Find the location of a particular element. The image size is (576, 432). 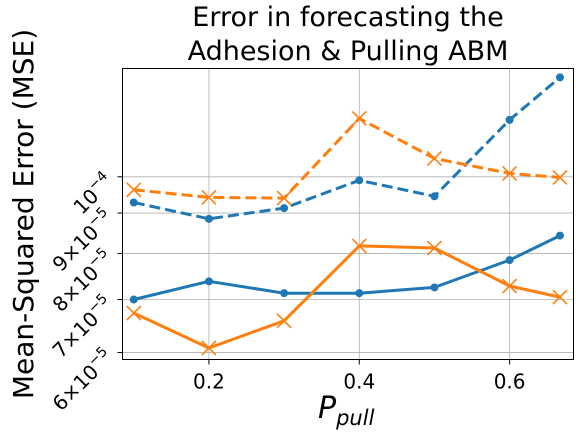

chart-title-line-2: Adhesion & Pulling ABM is located at coordinates (348, 51).